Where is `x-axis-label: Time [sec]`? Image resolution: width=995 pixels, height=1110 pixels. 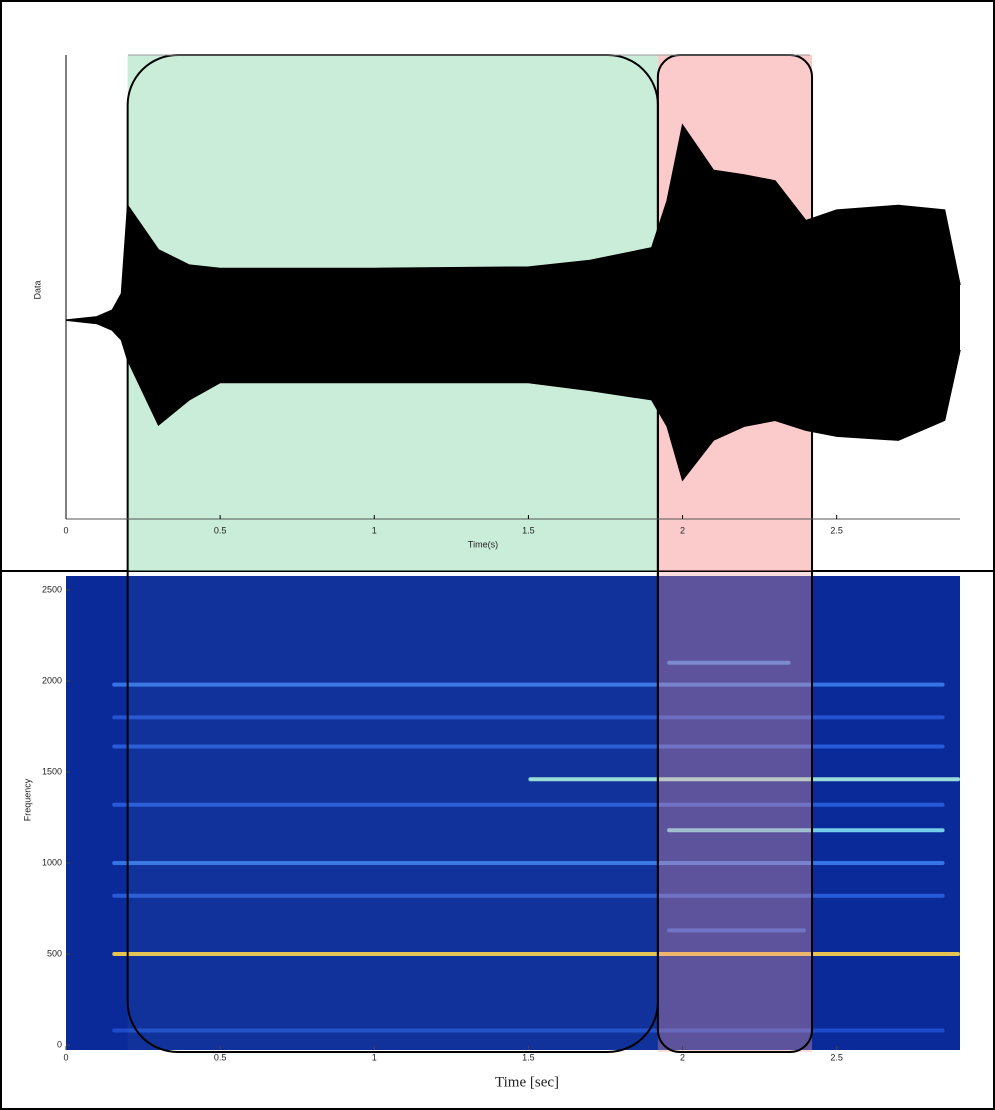
x-axis-label: Time [sec] is located at coordinates (527, 1082).